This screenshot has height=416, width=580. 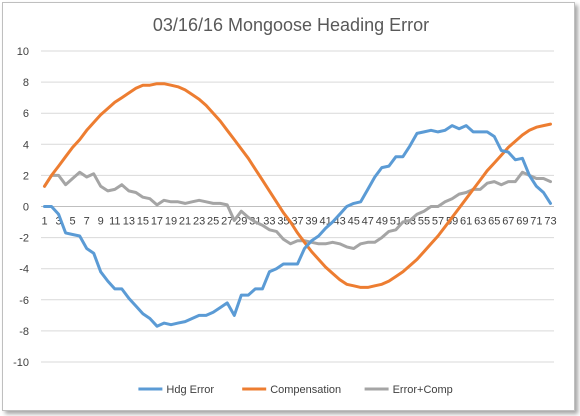 I want to click on y-tick-label: 2, so click(x=26, y=176).